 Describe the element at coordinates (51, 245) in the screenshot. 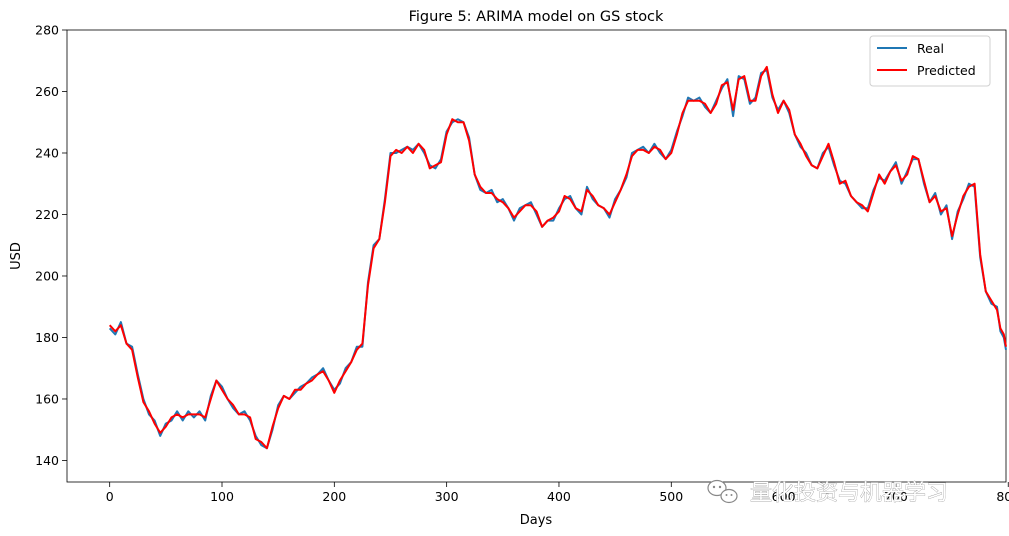

I see `y-axis: 140 160 180 200 220 240 260 280` at that location.